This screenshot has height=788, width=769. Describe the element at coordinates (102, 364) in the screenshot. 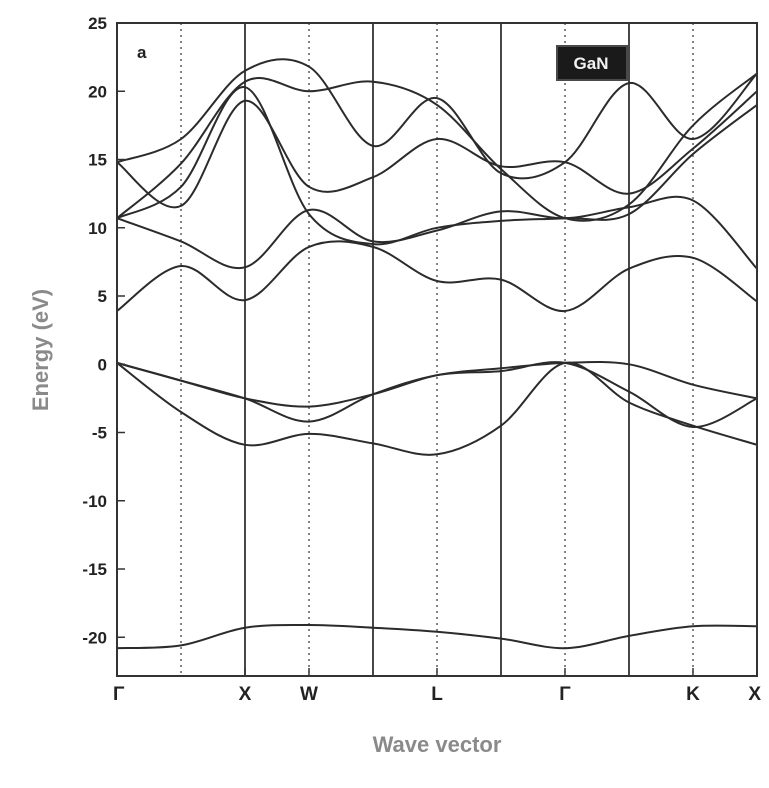

I see `y-tick-label-5: 0` at that location.